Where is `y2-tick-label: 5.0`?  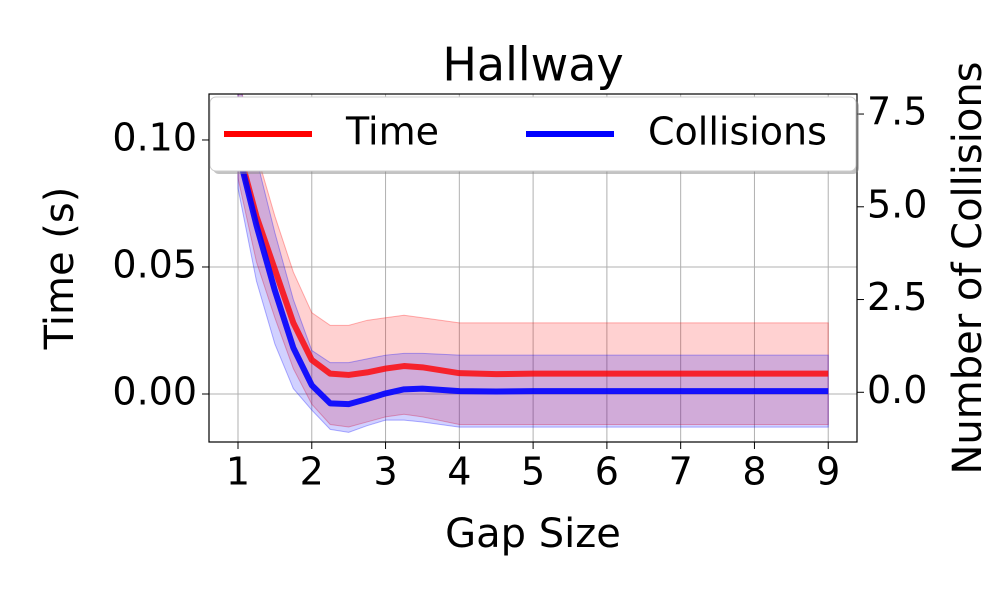
y2-tick-label: 5.0 is located at coordinates (897, 204).